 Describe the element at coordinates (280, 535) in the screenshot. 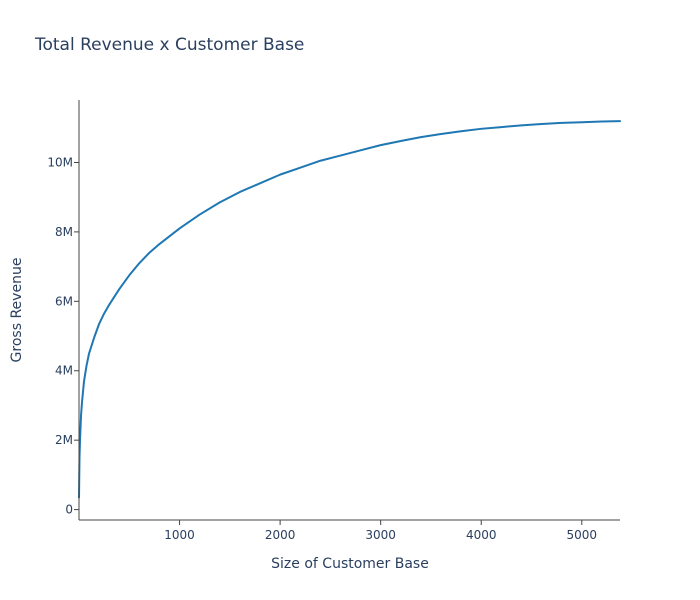

I see `x-tick-label: 2000` at that location.